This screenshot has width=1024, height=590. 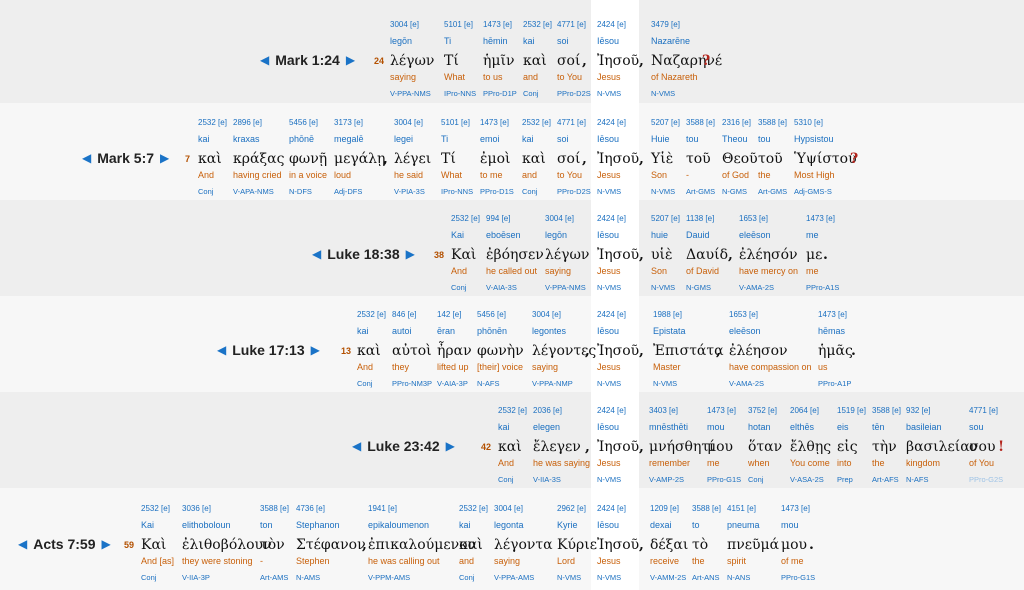 What do you see at coordinates (64, 544) in the screenshot?
I see `verse-reference-link: Acts 7:59` at bounding box center [64, 544].